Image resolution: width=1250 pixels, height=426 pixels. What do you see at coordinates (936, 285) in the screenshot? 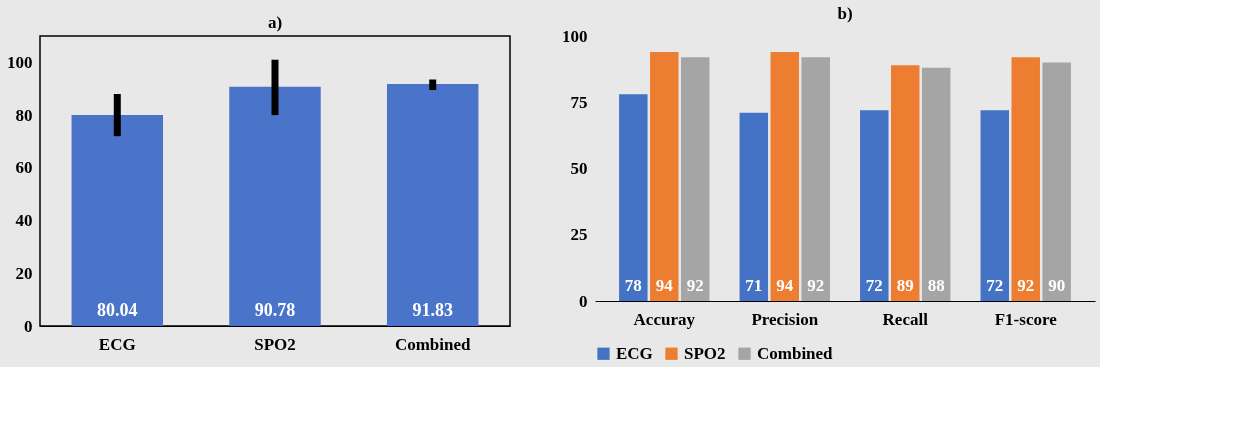
I see `data-label: 88` at bounding box center [936, 285].